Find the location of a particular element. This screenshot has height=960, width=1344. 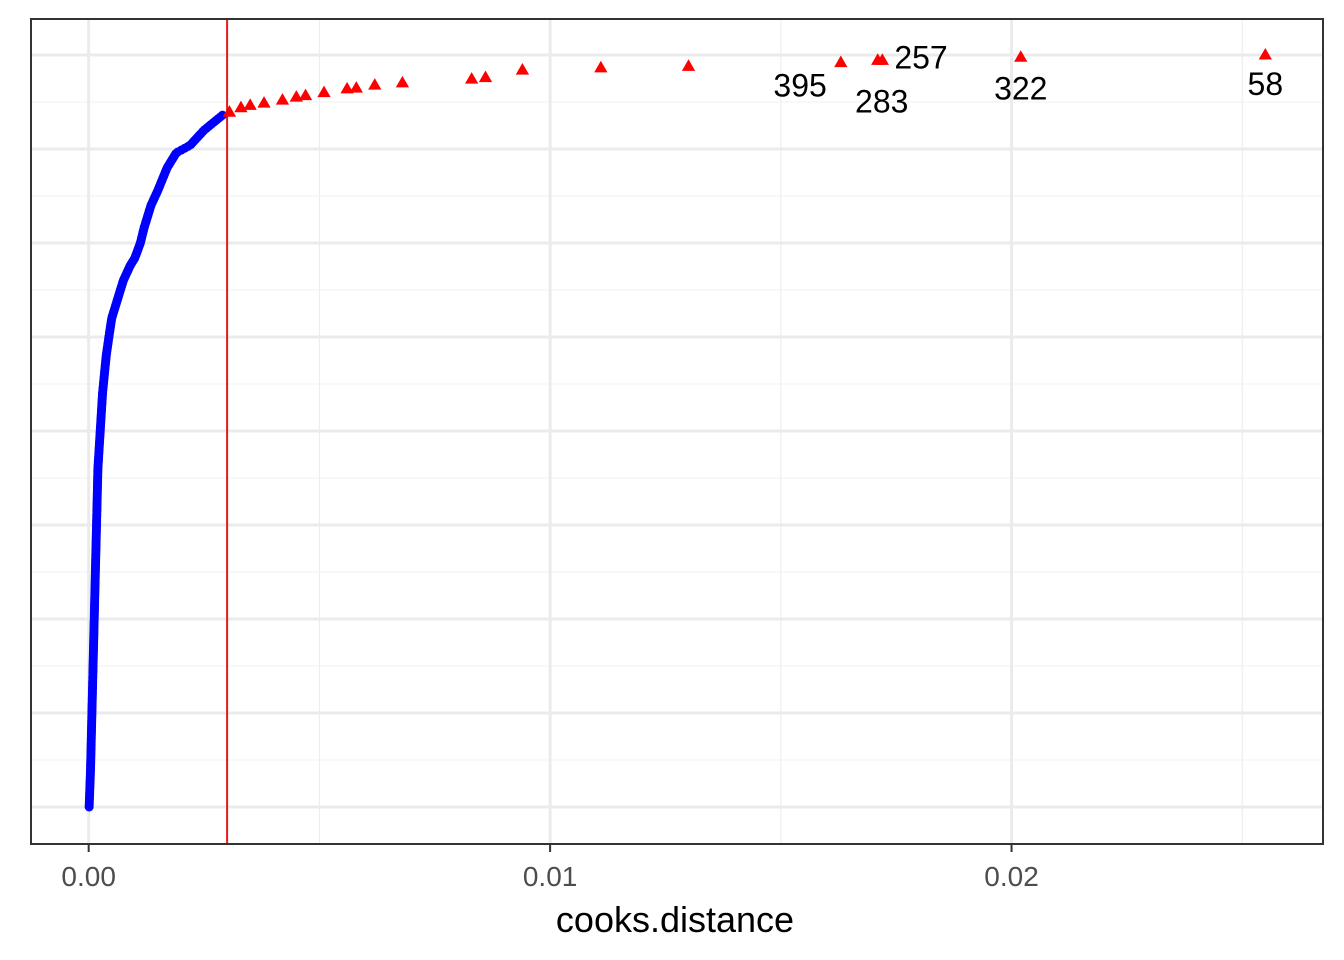

data-point is located at coordinates (222, 115).